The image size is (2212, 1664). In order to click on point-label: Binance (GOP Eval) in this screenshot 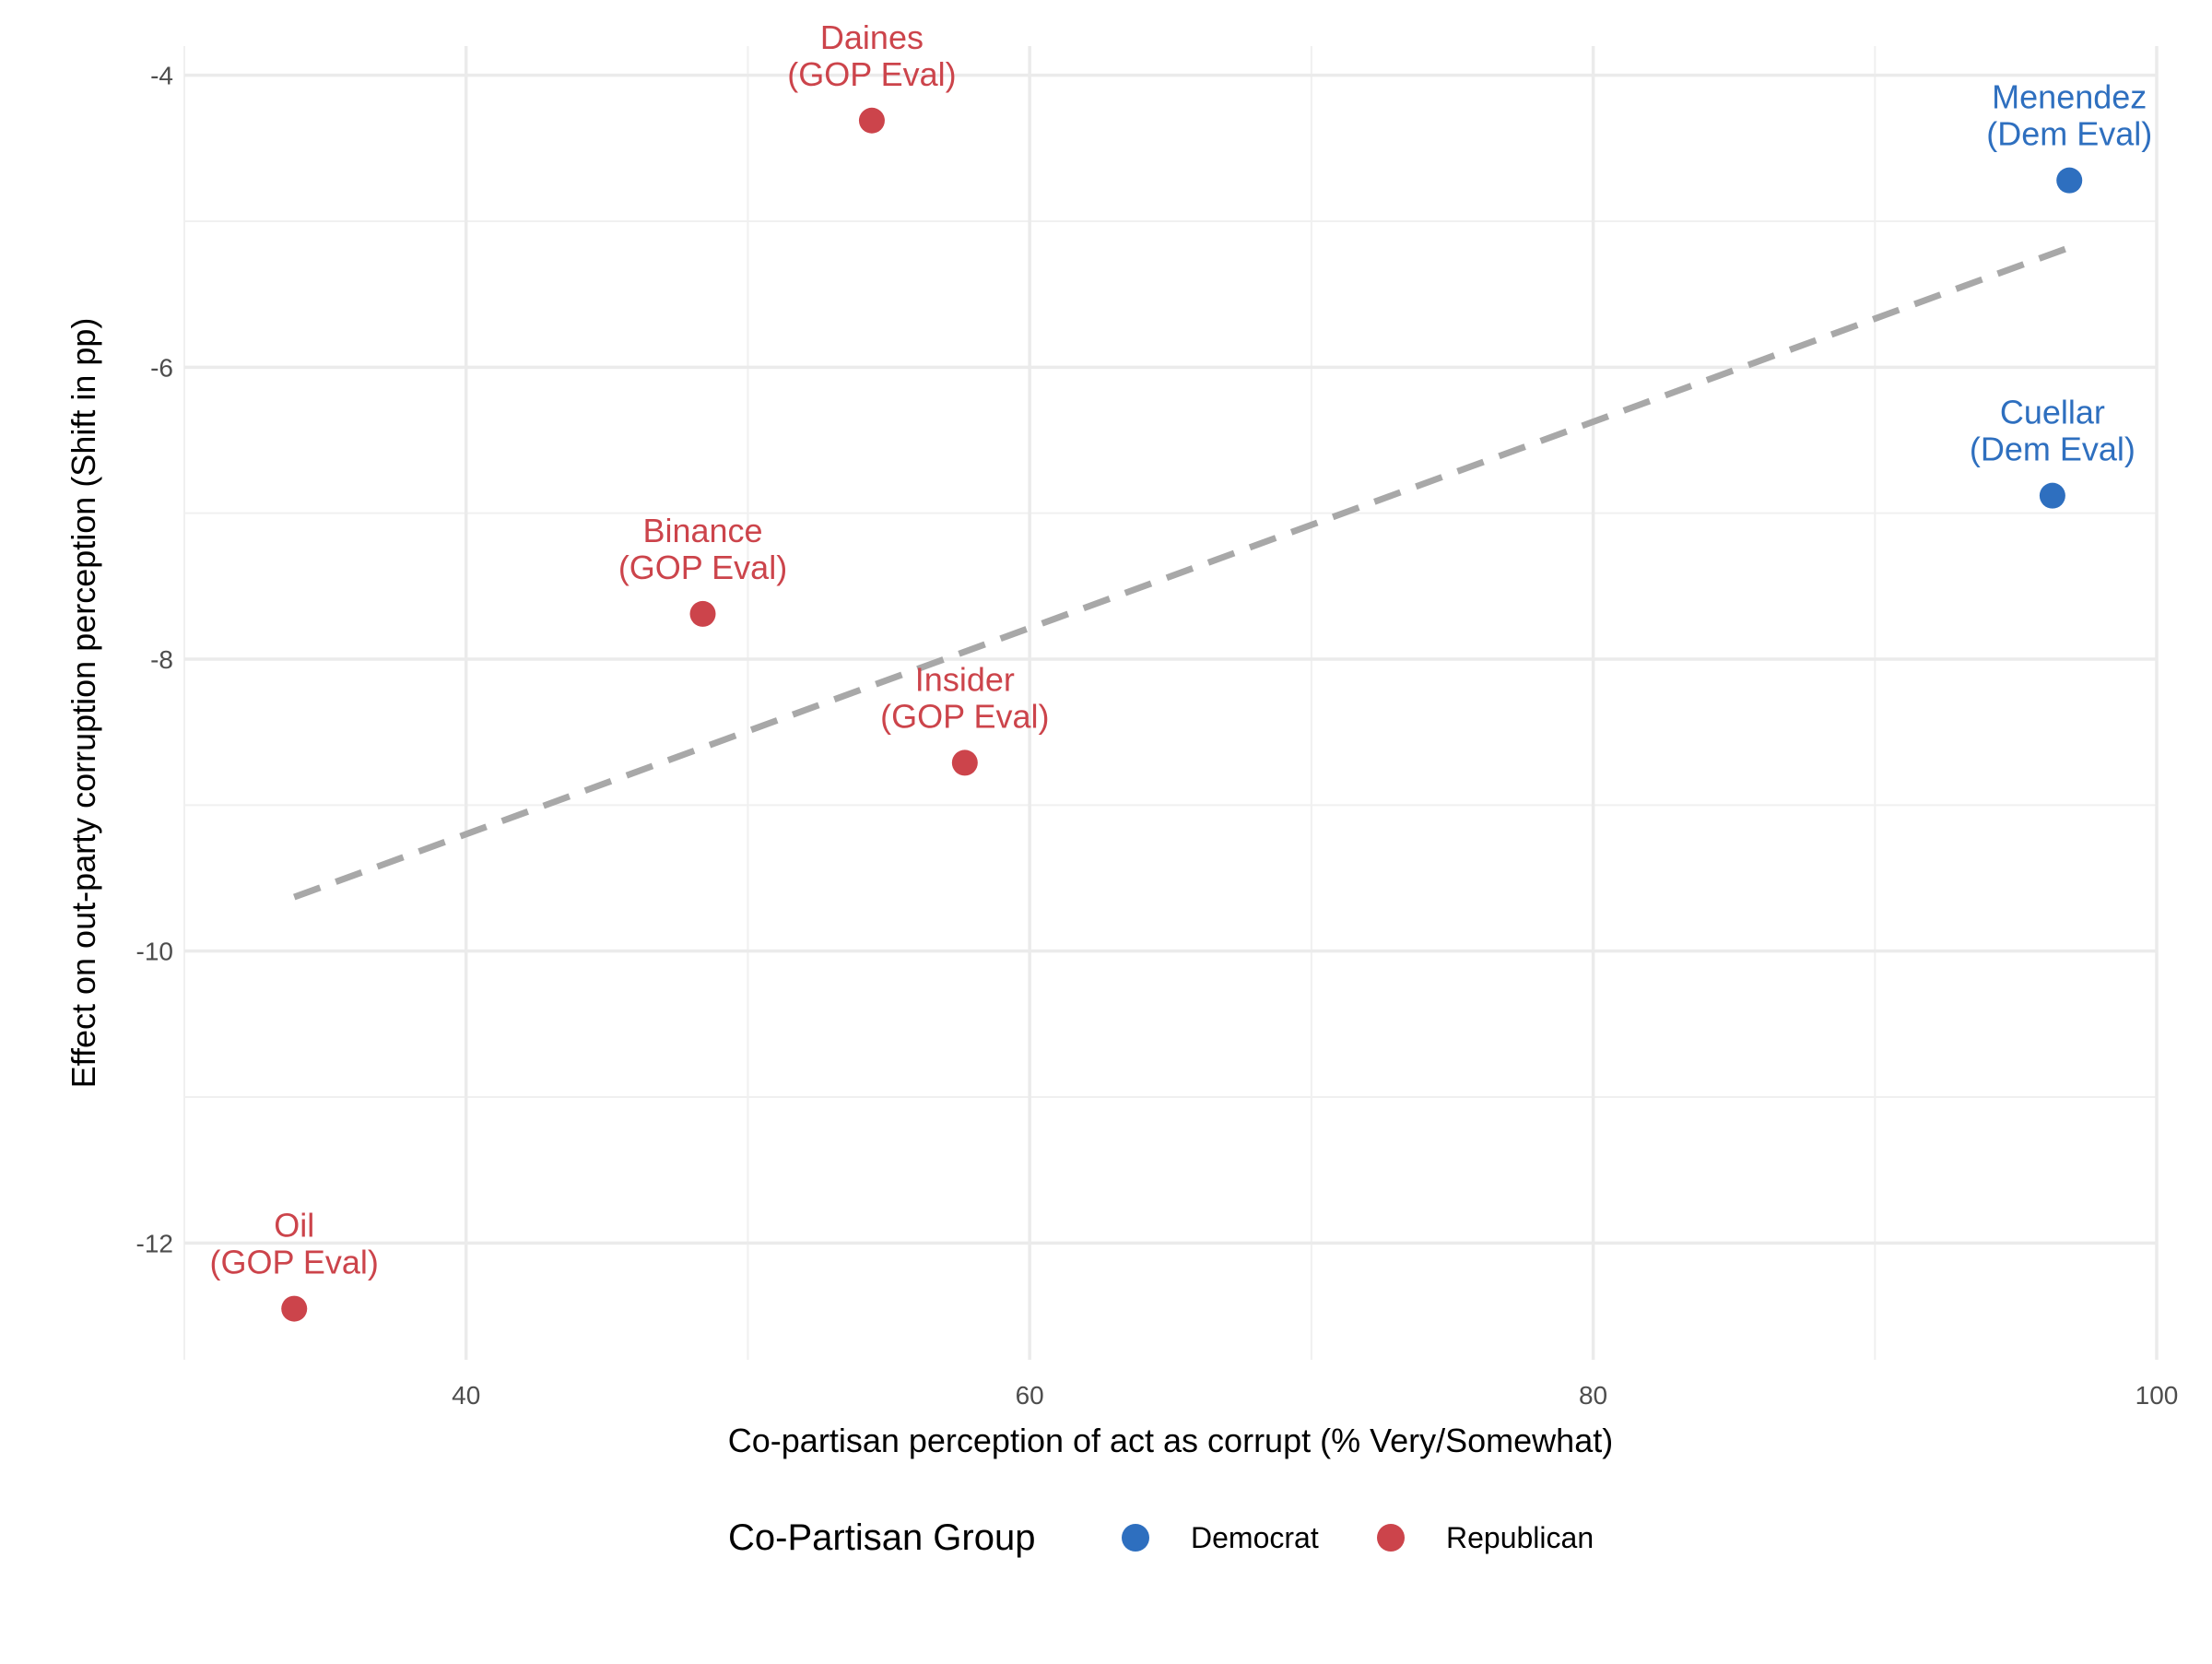, I will do `click(702, 549)`.